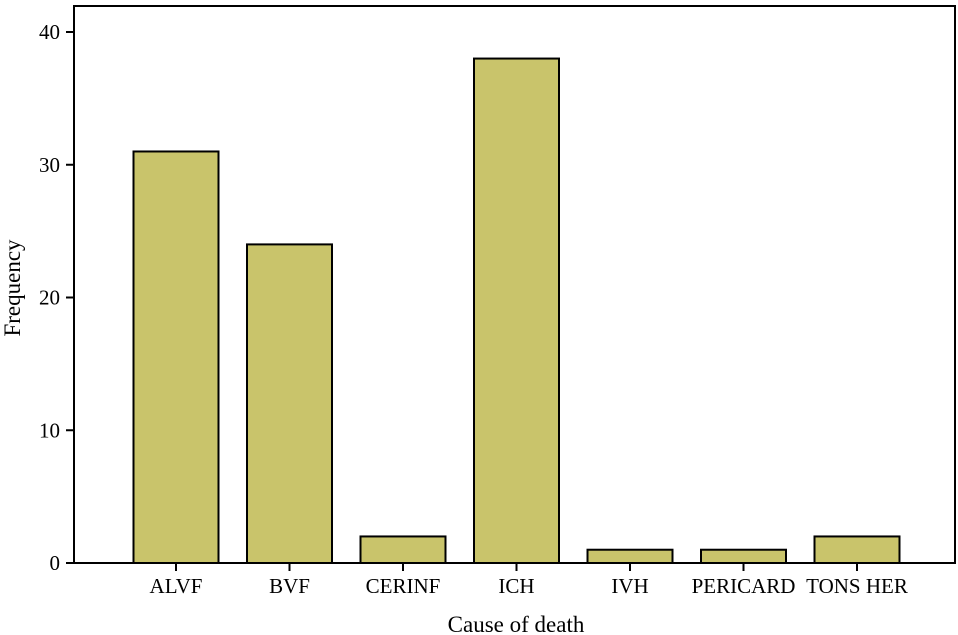 This screenshot has width=958, height=635. I want to click on bar-pericard, so click(743, 556).